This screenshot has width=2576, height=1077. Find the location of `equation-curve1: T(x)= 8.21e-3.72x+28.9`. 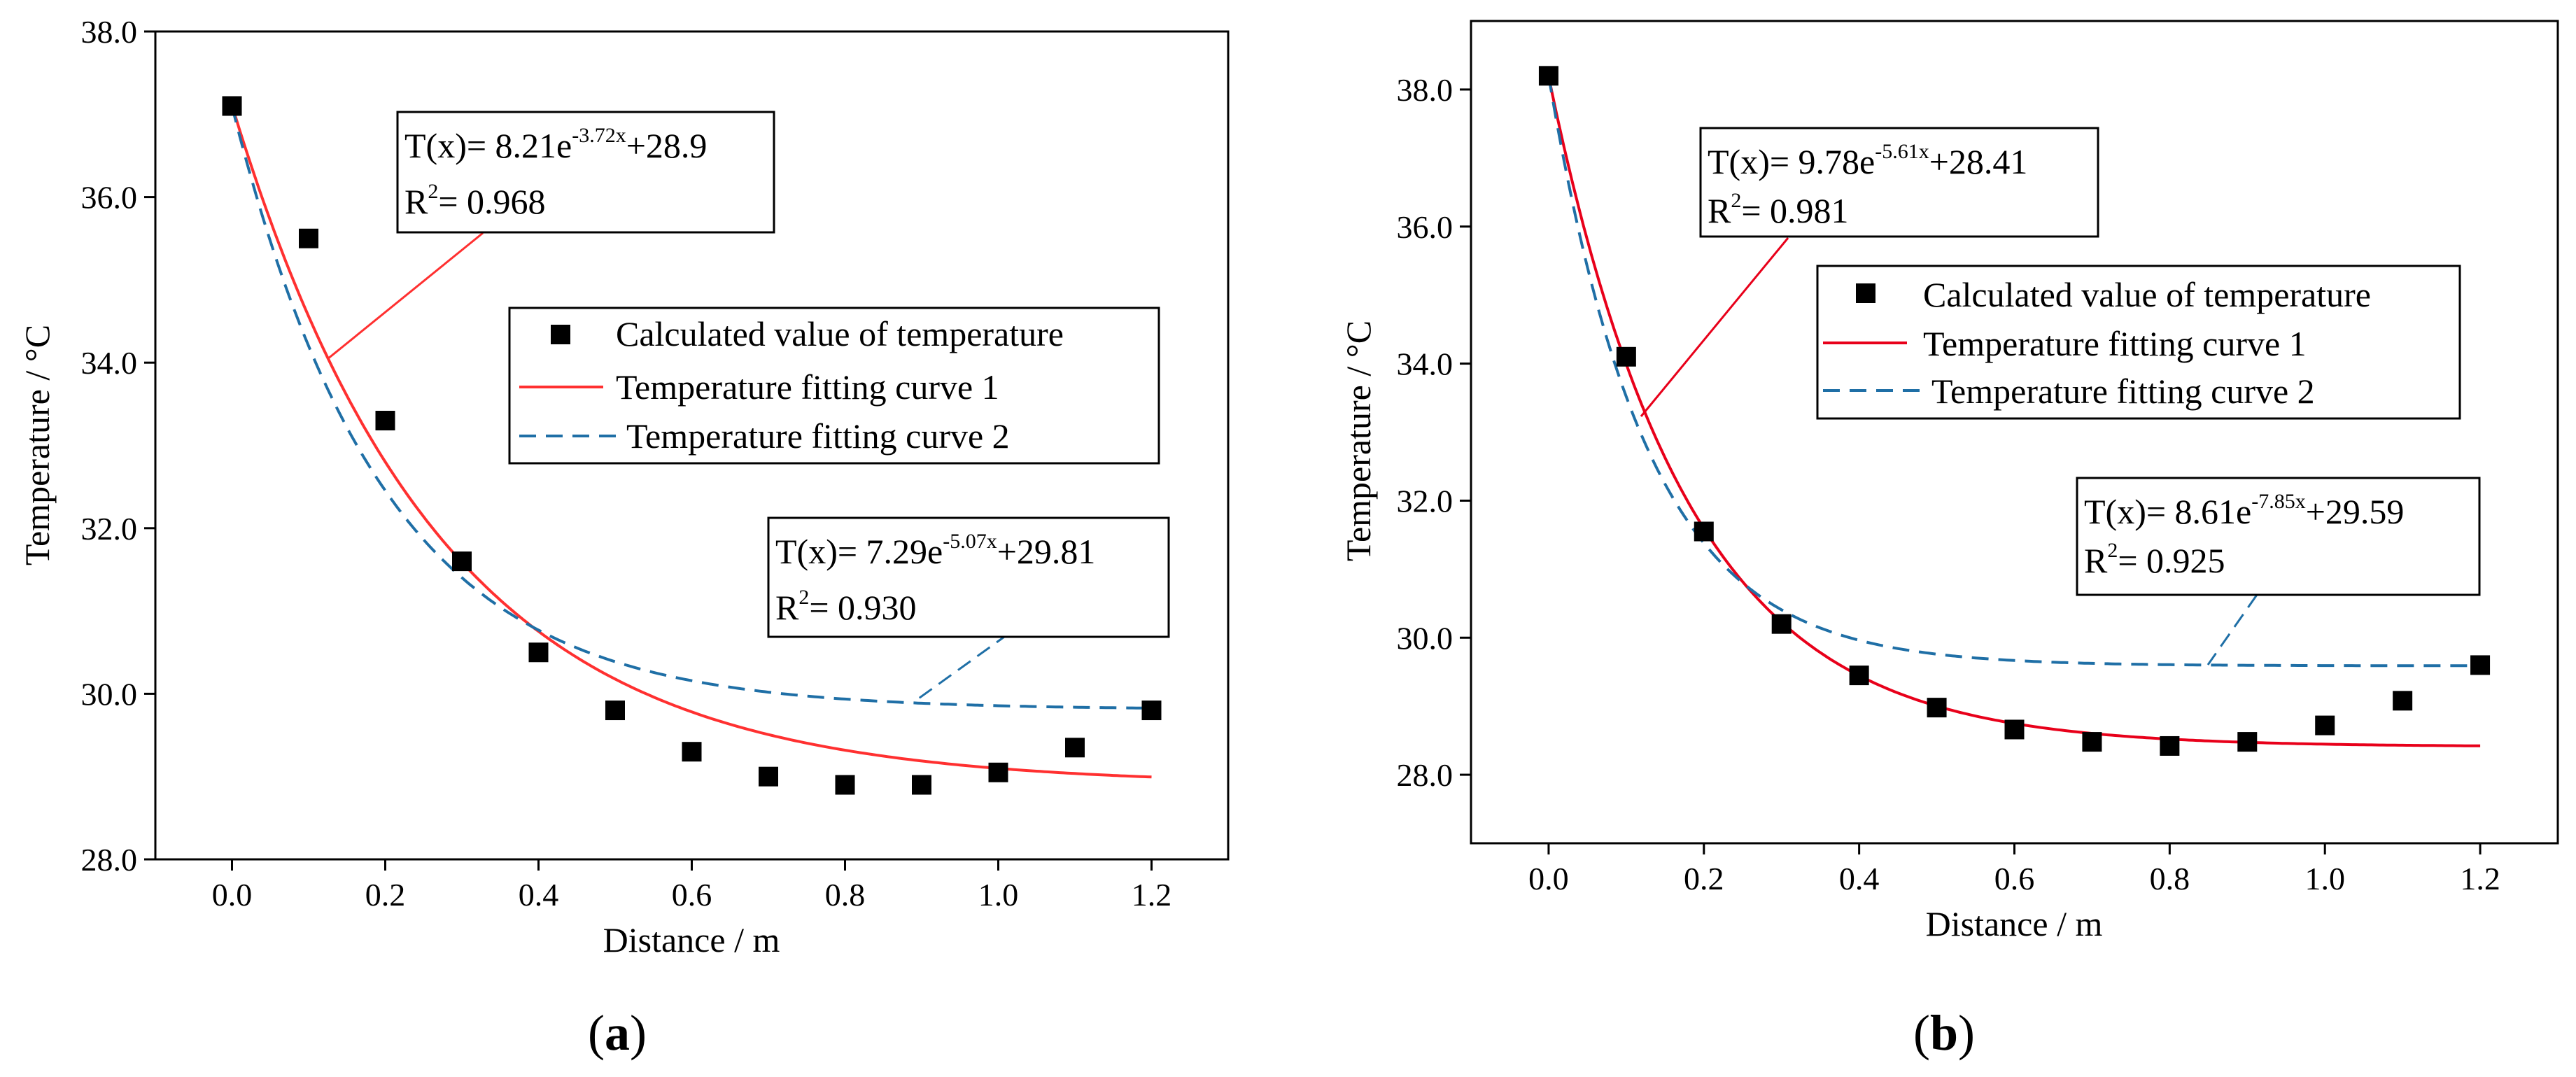

equation-curve1: T(x)= 8.21e-3.72x+28.9 is located at coordinates (555, 144).